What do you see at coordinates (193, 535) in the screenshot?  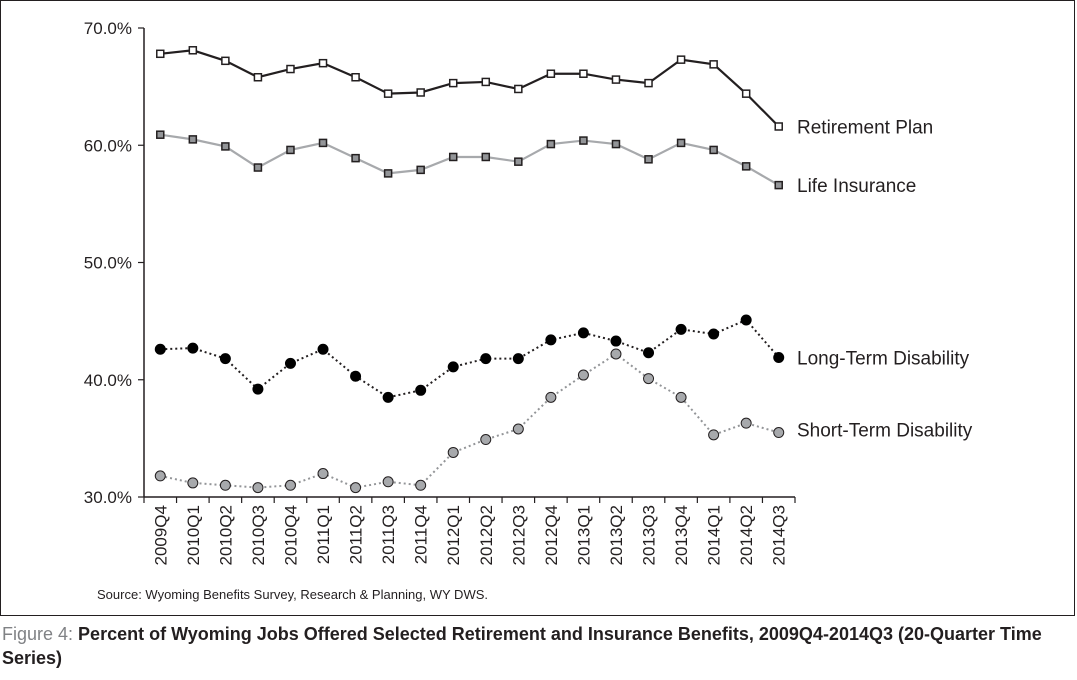 I see `x-tick-label: 2010Q1` at bounding box center [193, 535].